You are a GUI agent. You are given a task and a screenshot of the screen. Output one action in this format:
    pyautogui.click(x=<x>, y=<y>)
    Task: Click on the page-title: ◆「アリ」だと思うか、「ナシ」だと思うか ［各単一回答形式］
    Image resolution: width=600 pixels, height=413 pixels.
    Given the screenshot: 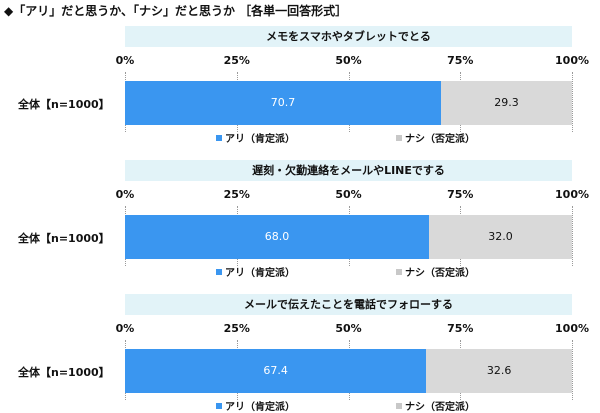 What is the action you would take?
    pyautogui.click(x=176, y=11)
    